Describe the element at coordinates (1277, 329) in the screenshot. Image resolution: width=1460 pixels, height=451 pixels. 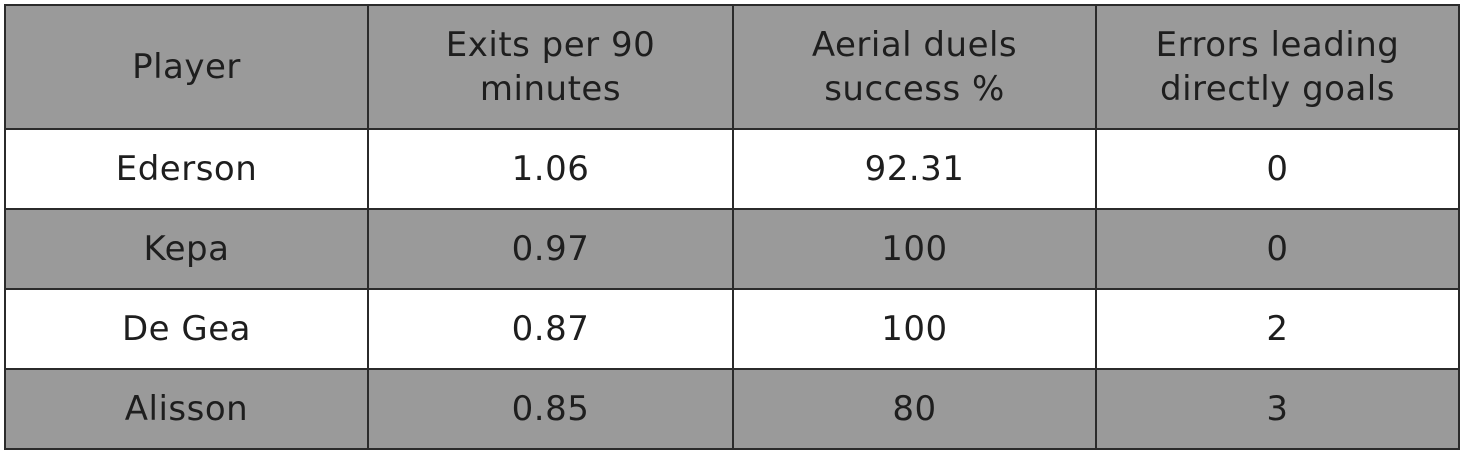
I see `cell-errors-leading-to-goals: 2` at that location.